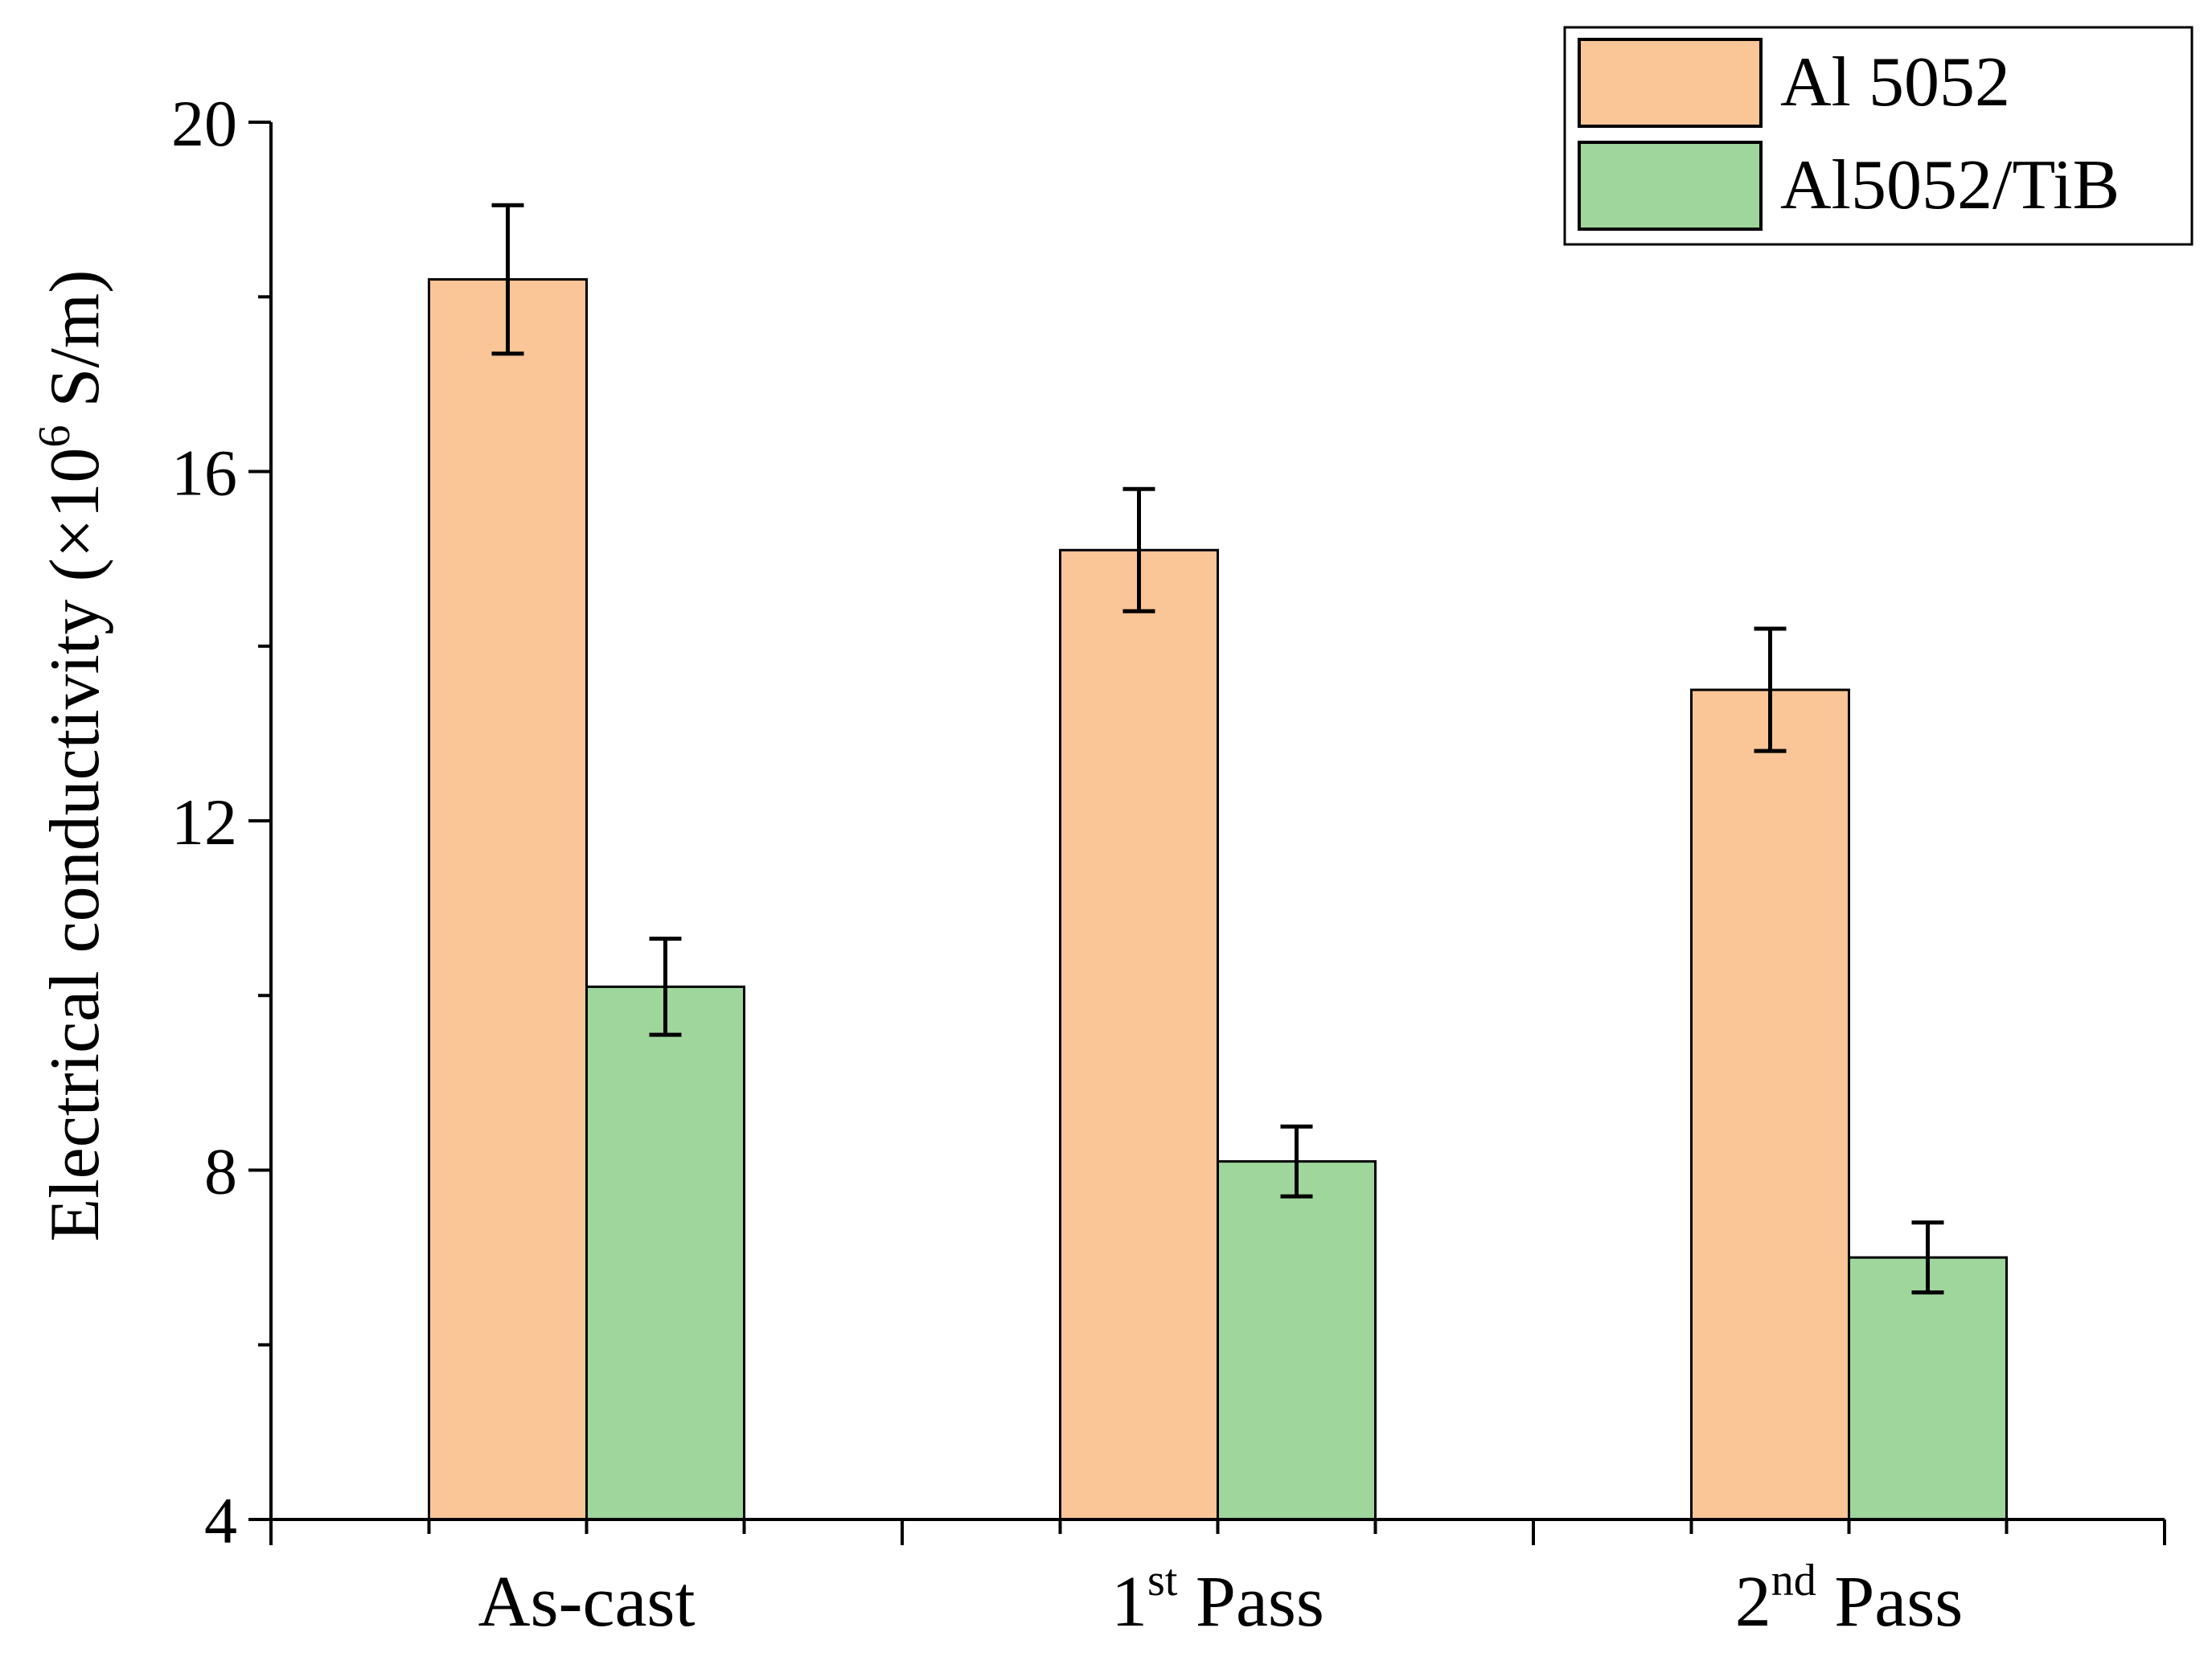 The image size is (2212, 1669). I want to click on x-tick-label: 1st Pass, so click(1217, 1599).